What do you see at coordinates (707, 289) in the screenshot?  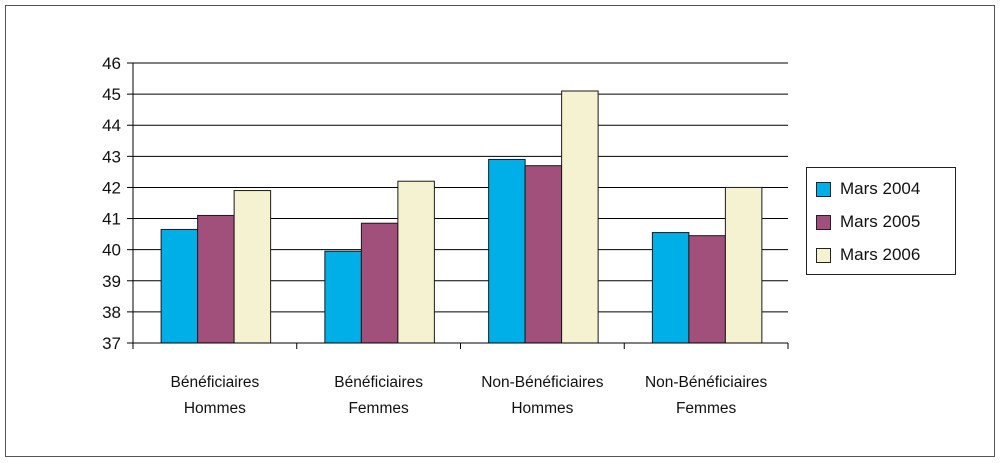 I see `bar-series2-cat4` at bounding box center [707, 289].